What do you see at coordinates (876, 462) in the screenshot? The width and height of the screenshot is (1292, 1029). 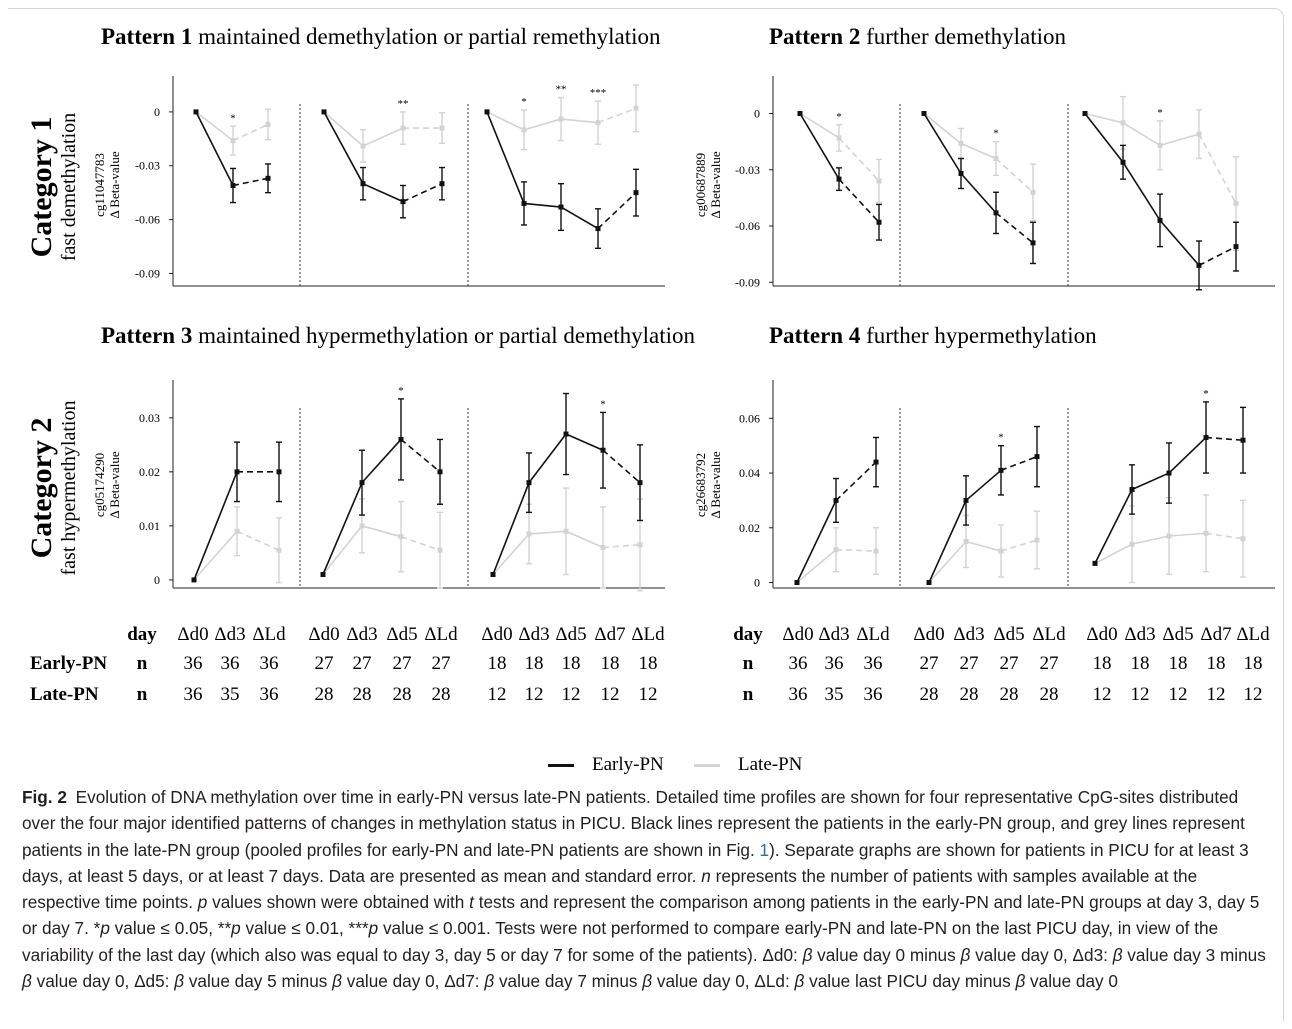 I see `p4-g1-early-point` at bounding box center [876, 462].